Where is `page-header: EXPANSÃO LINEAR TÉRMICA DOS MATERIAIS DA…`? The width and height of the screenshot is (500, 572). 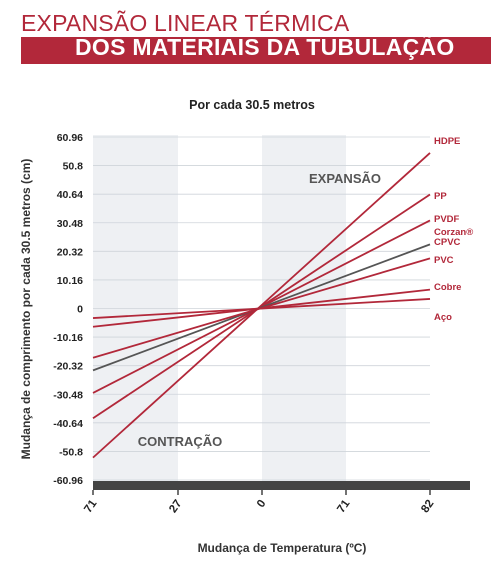
page-header: EXPANSÃO LINEAR TÉRMICA DOS MATERIAIS DA… is located at coordinates (250, 40).